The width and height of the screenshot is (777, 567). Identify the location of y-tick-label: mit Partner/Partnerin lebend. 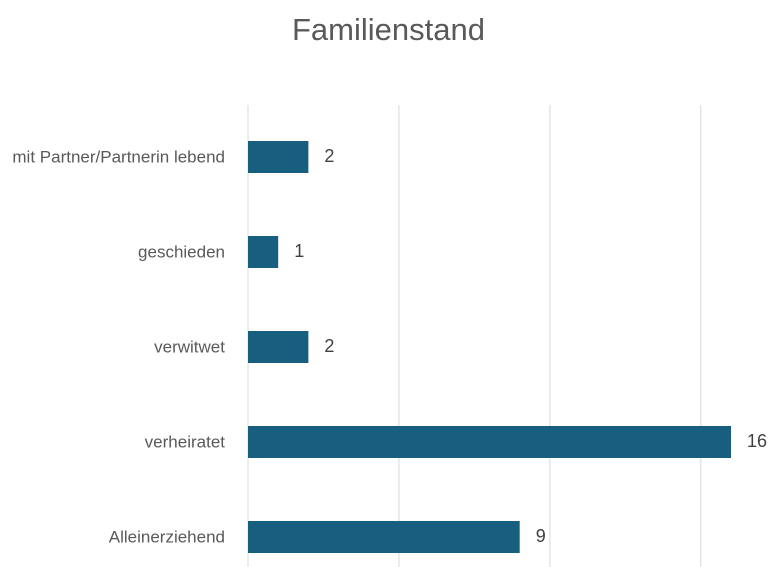
(118, 157).